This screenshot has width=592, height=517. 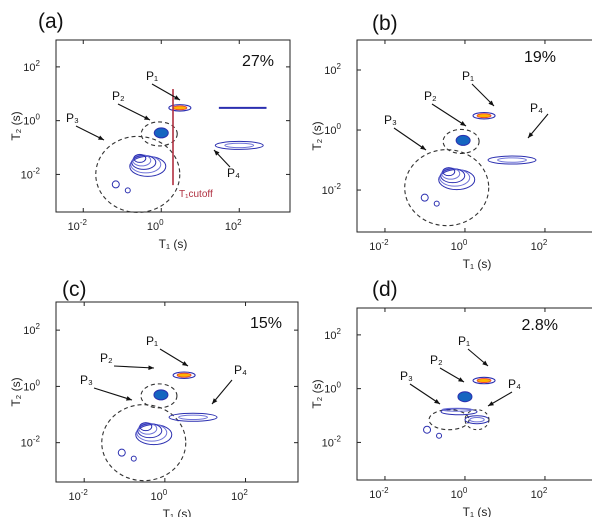 What do you see at coordinates (385, 289) in the screenshot?
I see `panel-letter: (d)` at bounding box center [385, 289].